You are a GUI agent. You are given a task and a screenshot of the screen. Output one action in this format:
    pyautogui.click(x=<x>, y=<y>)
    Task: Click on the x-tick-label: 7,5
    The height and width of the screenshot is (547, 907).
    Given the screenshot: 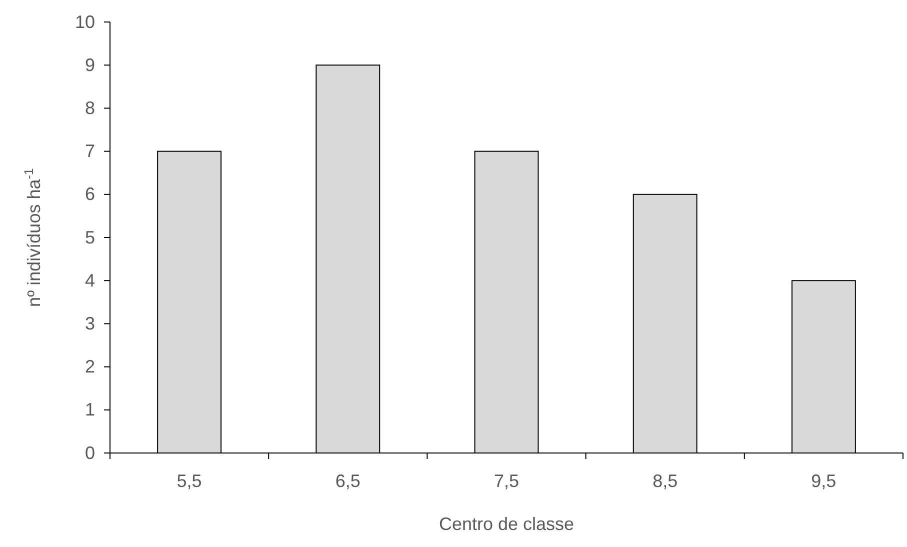 What is the action you would take?
    pyautogui.click(x=507, y=481)
    